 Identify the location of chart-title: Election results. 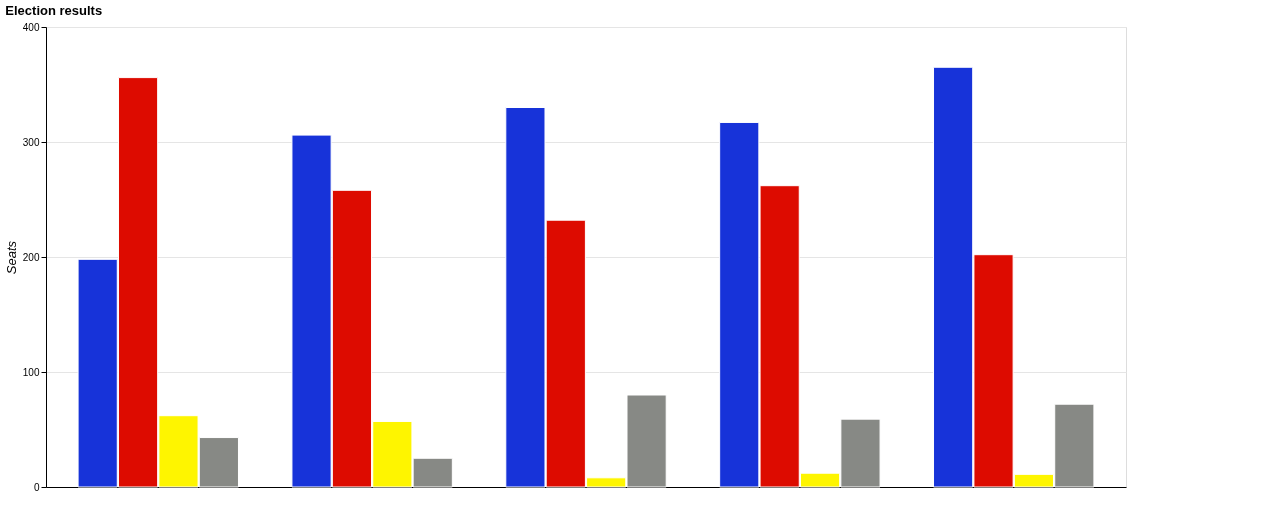
(54, 10).